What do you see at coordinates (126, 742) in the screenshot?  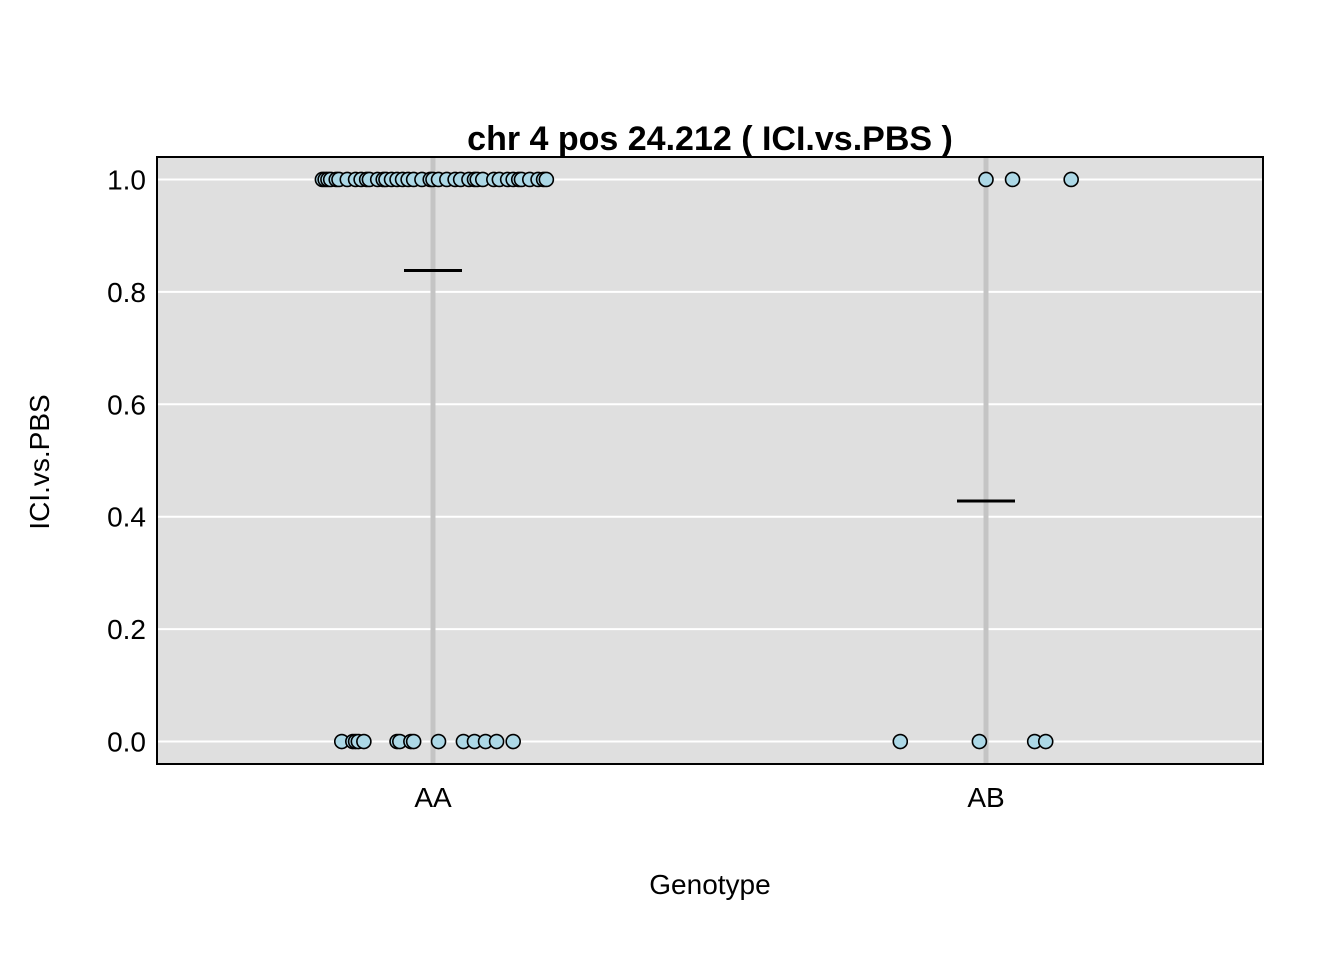 I see `y-tick-label: 0.0` at bounding box center [126, 742].